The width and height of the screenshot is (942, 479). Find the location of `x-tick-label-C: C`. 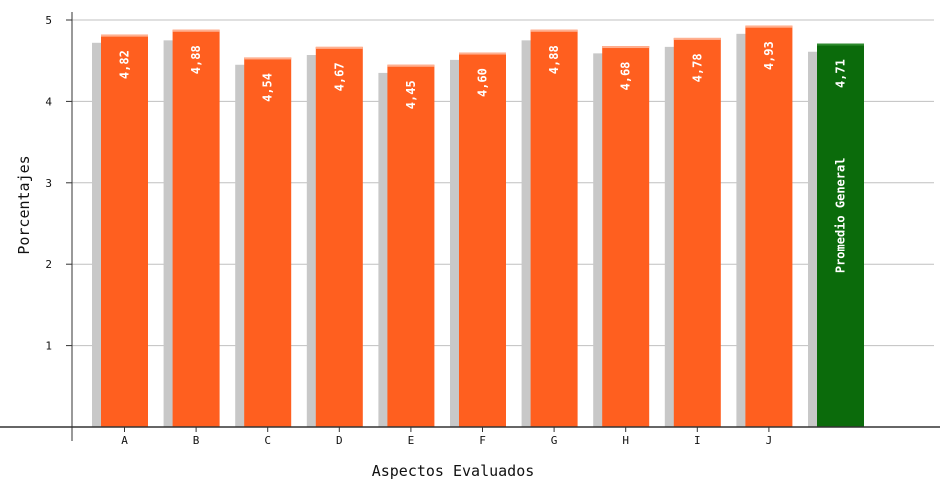

x-tick-label-C: C is located at coordinates (267, 440).